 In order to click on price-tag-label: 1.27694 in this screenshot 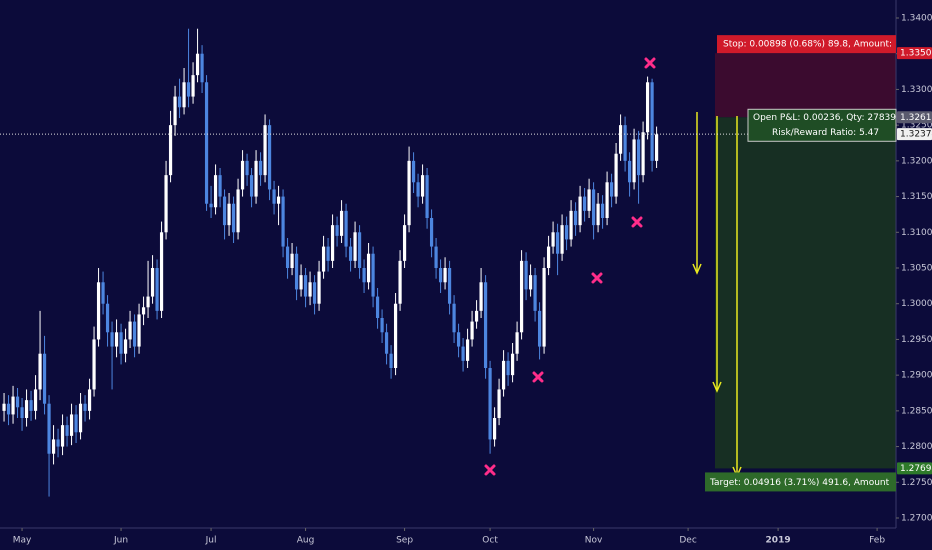, I will do `click(916, 469)`.